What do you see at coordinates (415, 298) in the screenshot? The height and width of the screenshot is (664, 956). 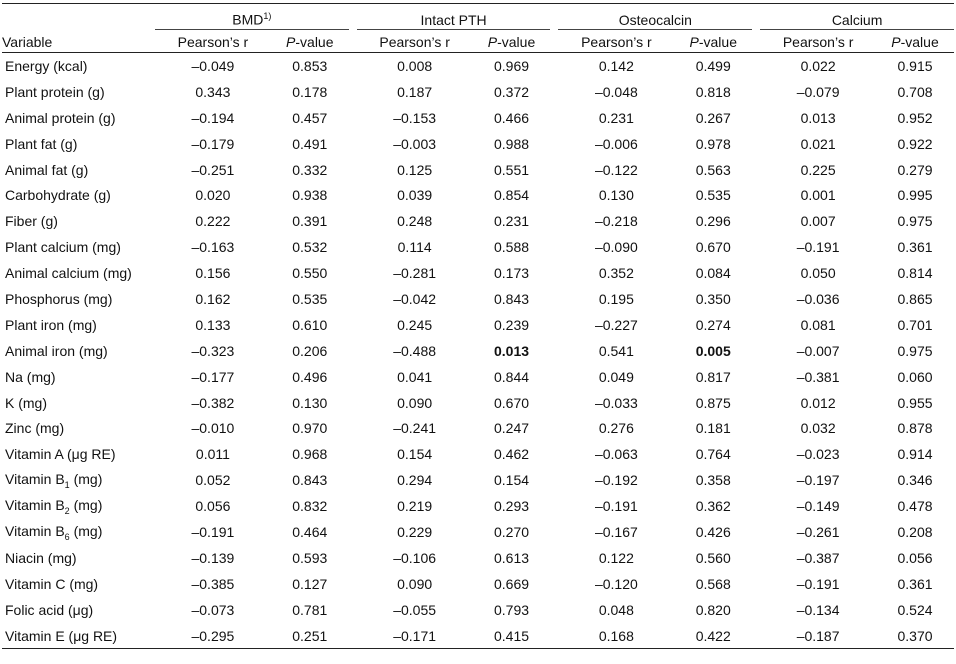 I see `pearson-value: –0.042` at bounding box center [415, 298].